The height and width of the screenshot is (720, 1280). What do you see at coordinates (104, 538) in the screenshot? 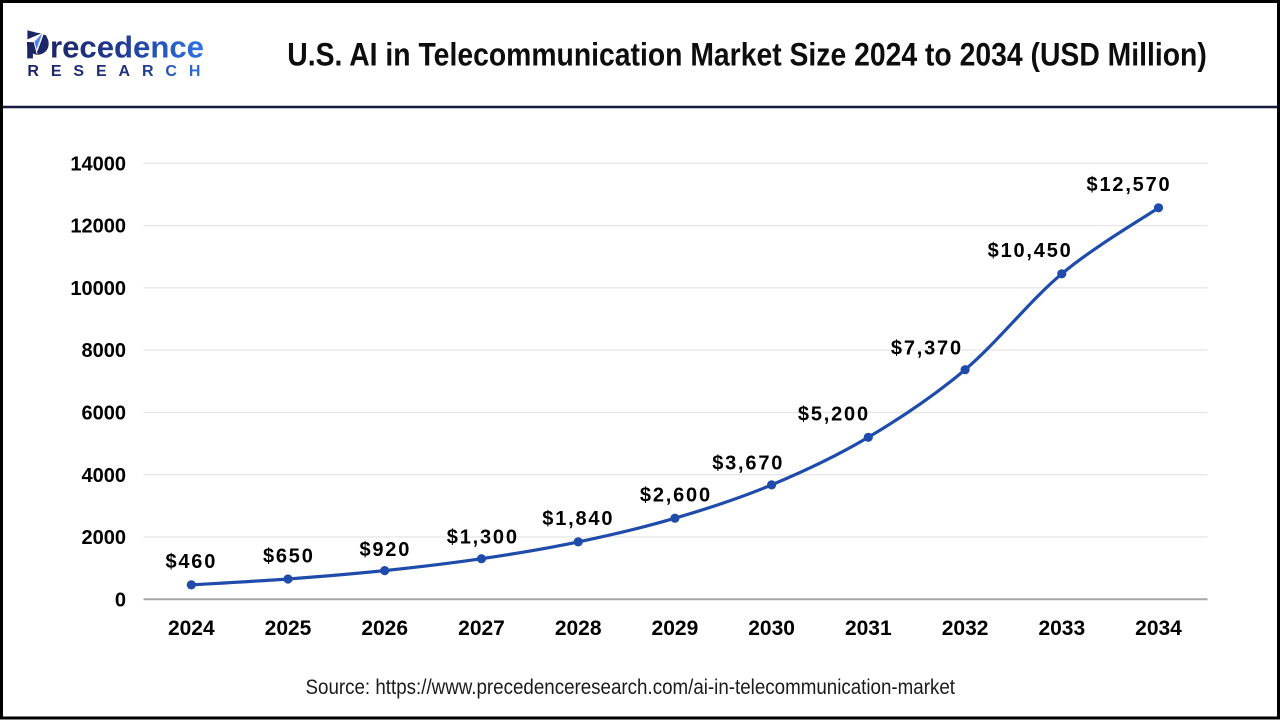
I see `svg-text: 2000` at bounding box center [104, 538].